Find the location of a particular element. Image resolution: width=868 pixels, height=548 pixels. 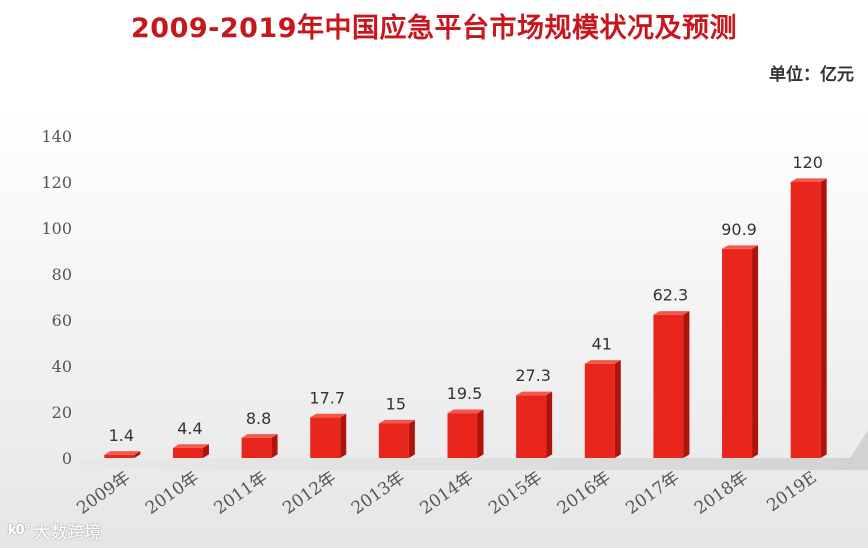

watermark: k0° 大数跨境 is located at coordinates (54, 530).